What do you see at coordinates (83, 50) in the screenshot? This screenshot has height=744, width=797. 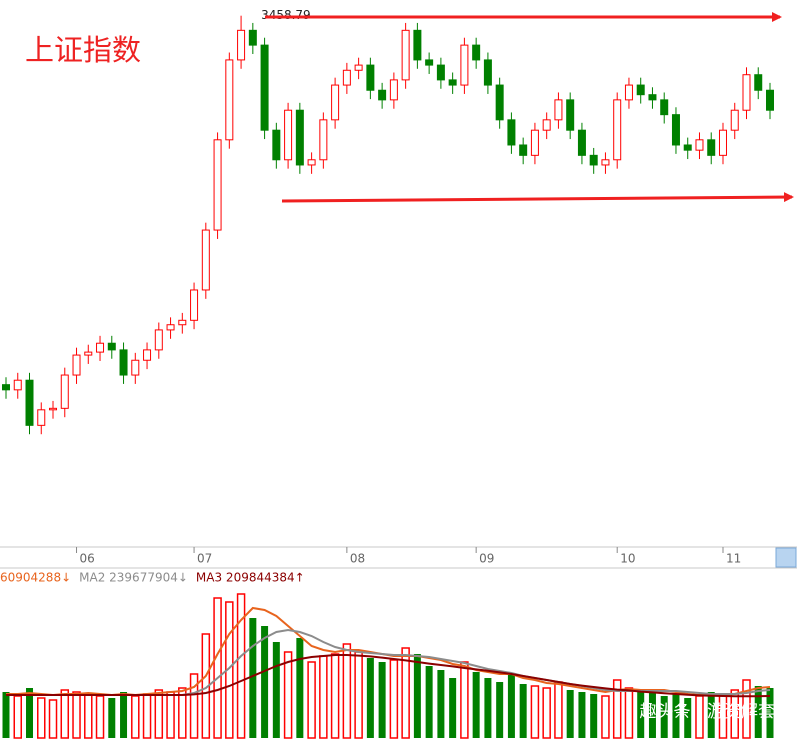 I see `chart-title: 上证指数` at bounding box center [83, 50].